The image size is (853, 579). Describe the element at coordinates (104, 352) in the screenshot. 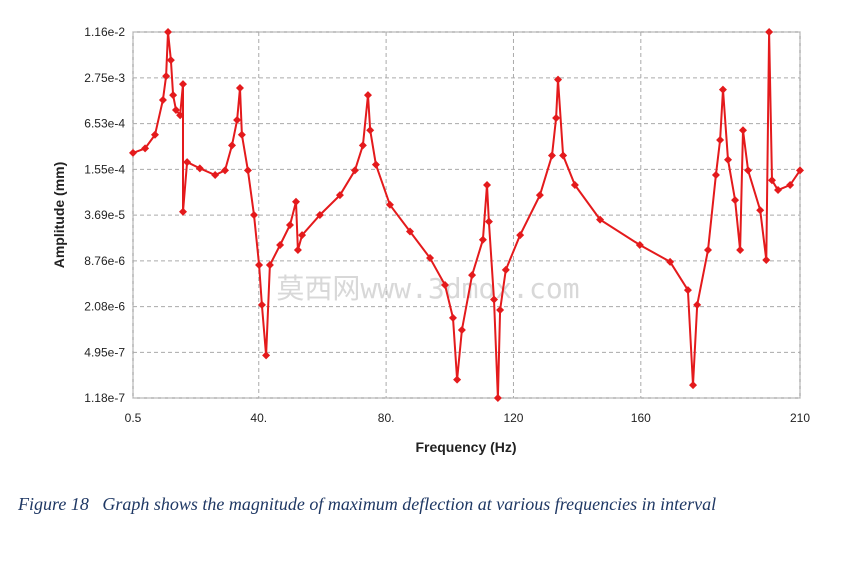

I see `y-tick-label: 4.95e-7` at that location.